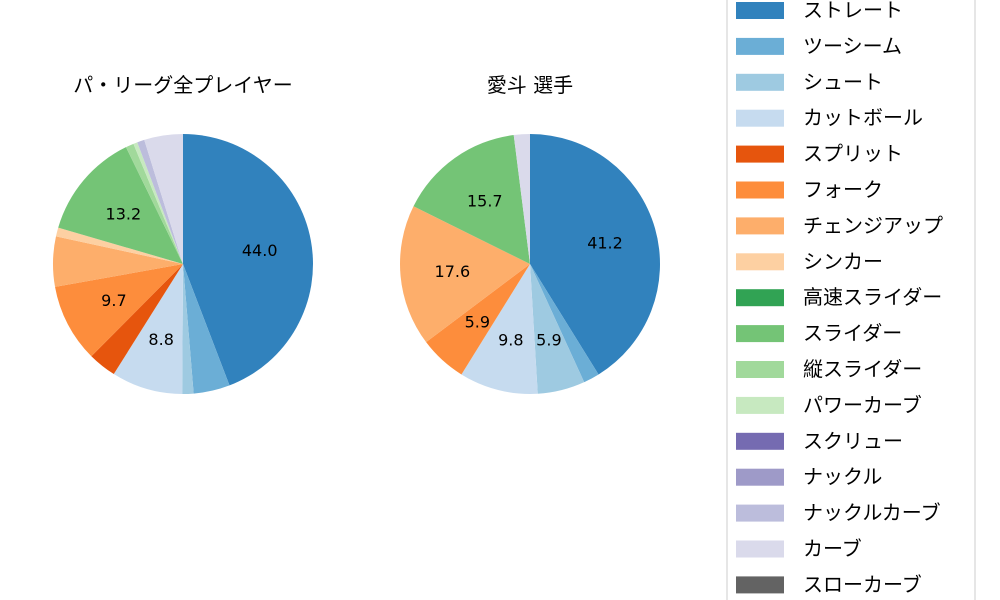 This screenshot has height=600, width=1000. Describe the element at coordinates (843, 261) in the screenshot. I see `legend-entry: シンカー` at that location.